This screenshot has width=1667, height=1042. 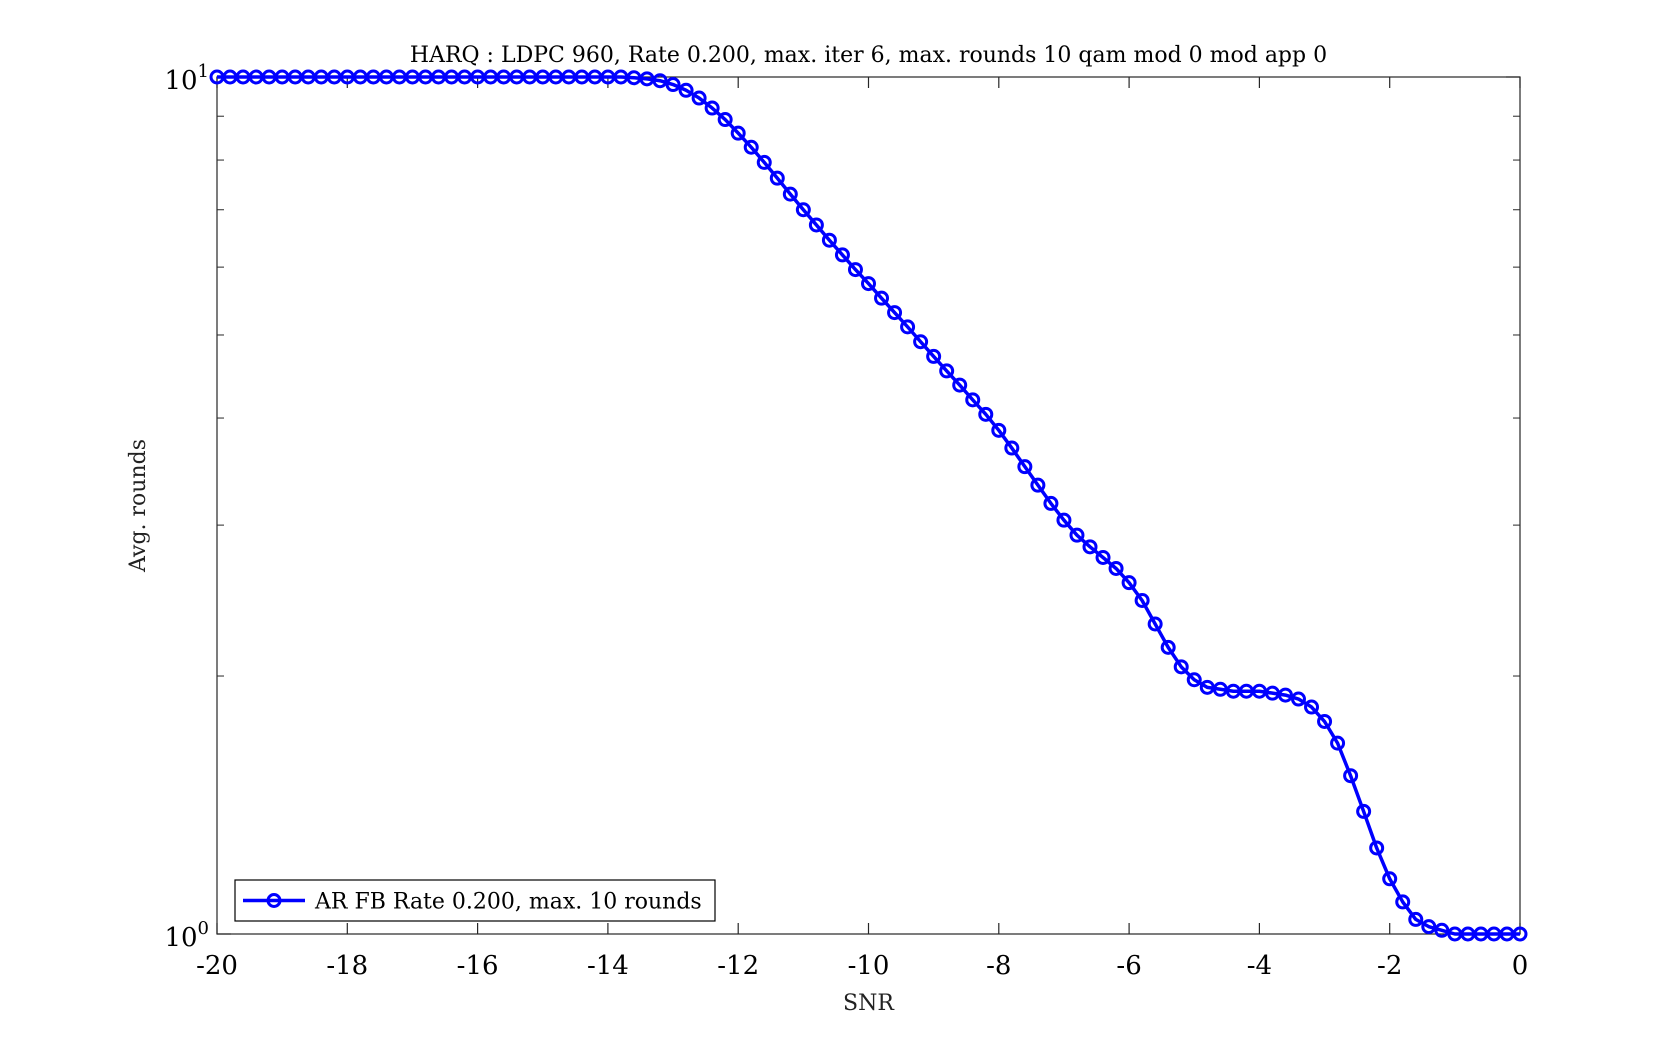 I want to click on x-tick-label: -16, so click(x=478, y=966).